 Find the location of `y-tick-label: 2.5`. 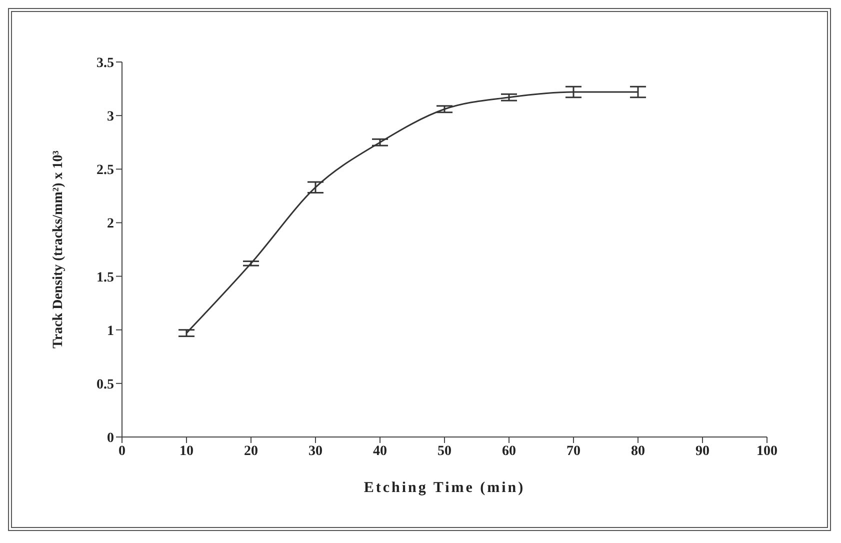

y-tick-label: 2.5 is located at coordinates (105, 170).